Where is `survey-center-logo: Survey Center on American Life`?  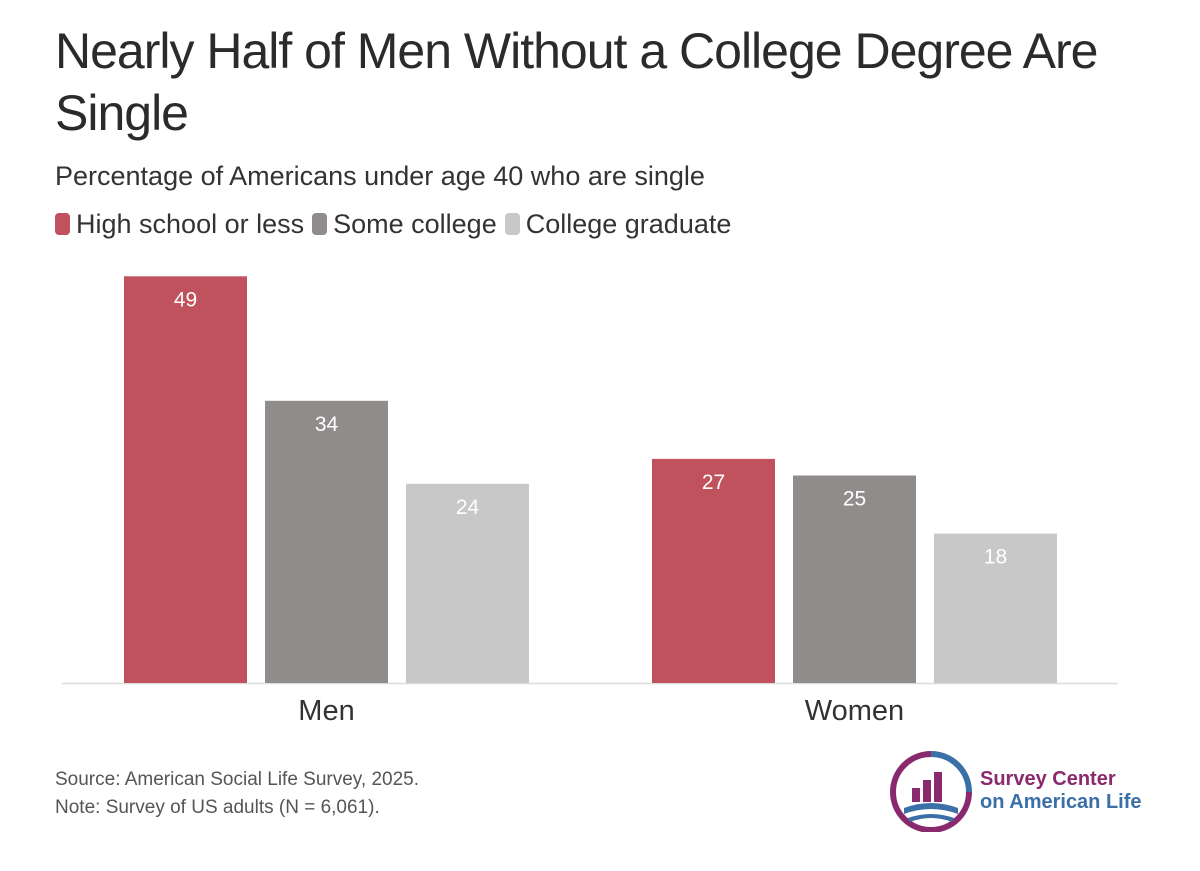
survey-center-logo: Survey Center on American Life is located at coordinates (1015, 791).